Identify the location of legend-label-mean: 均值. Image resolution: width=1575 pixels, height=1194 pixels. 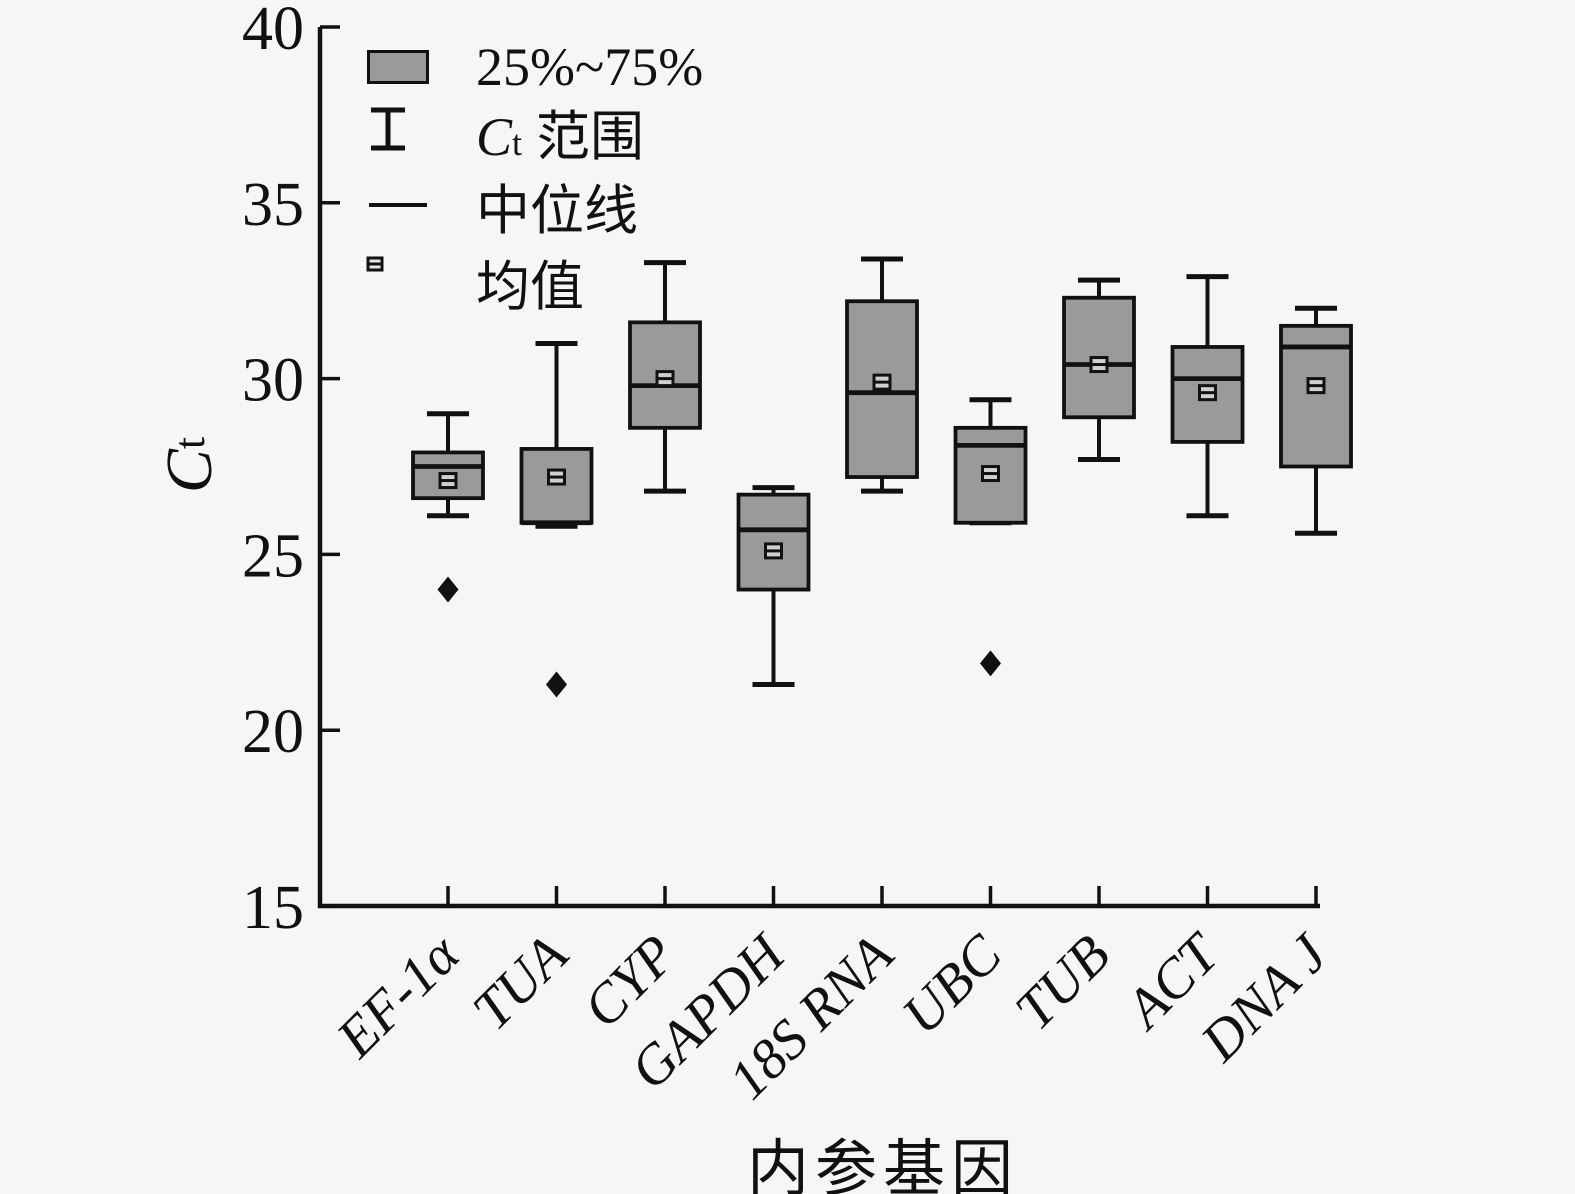
(530, 286).